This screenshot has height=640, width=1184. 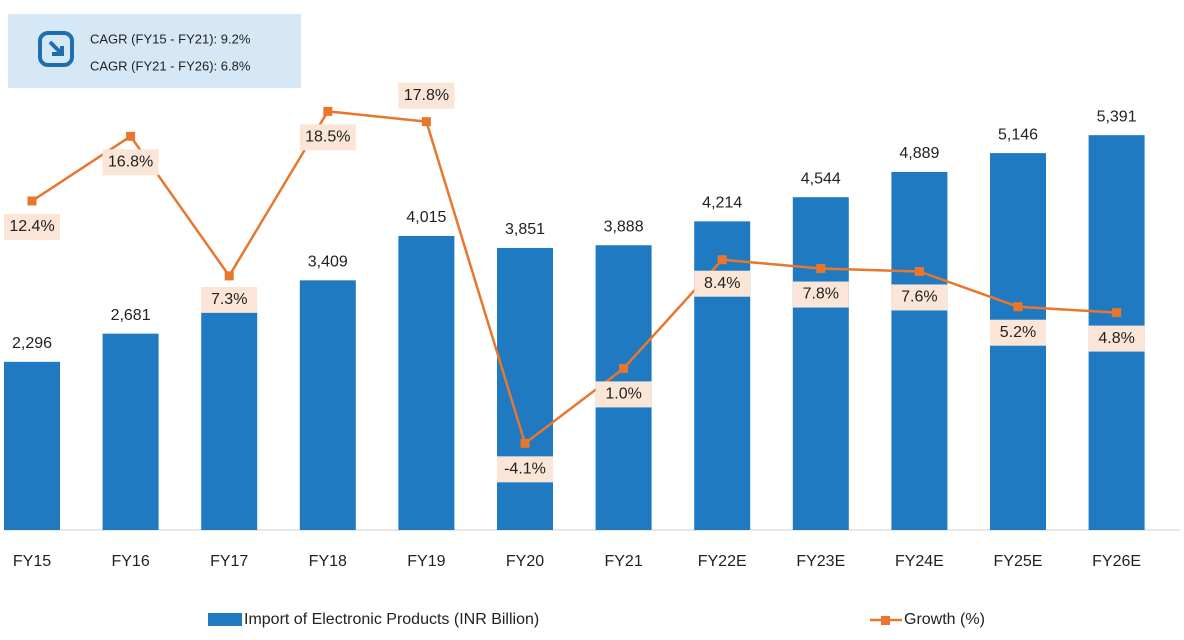 I want to click on x-tick-label: FY22E, so click(x=722, y=561).